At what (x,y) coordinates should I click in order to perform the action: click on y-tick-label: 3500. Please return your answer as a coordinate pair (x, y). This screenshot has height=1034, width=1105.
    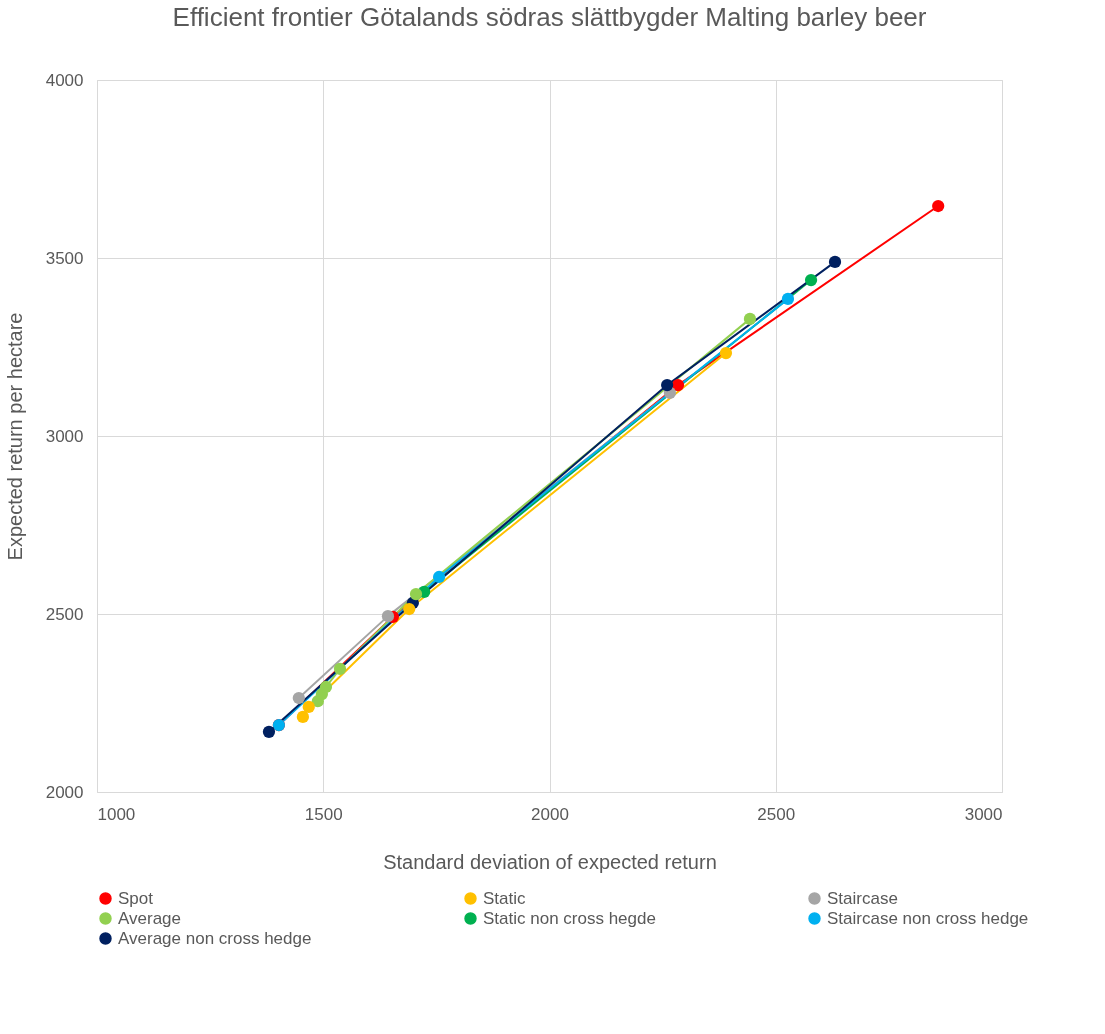
    Looking at the image, I should click on (64, 258).